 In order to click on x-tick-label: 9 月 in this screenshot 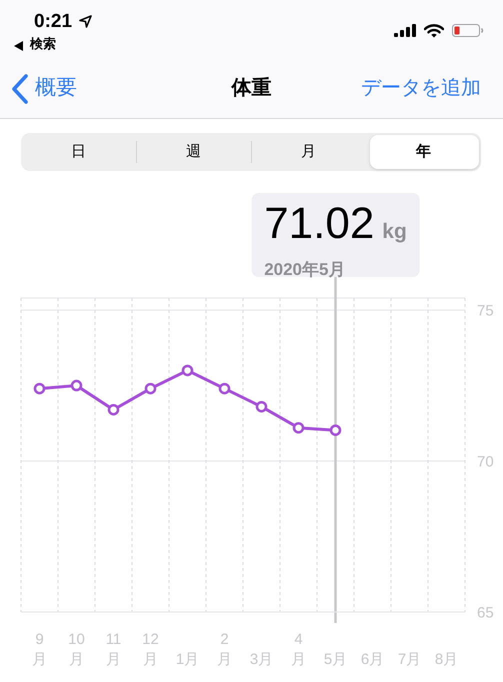, I will do `click(39, 649)`.